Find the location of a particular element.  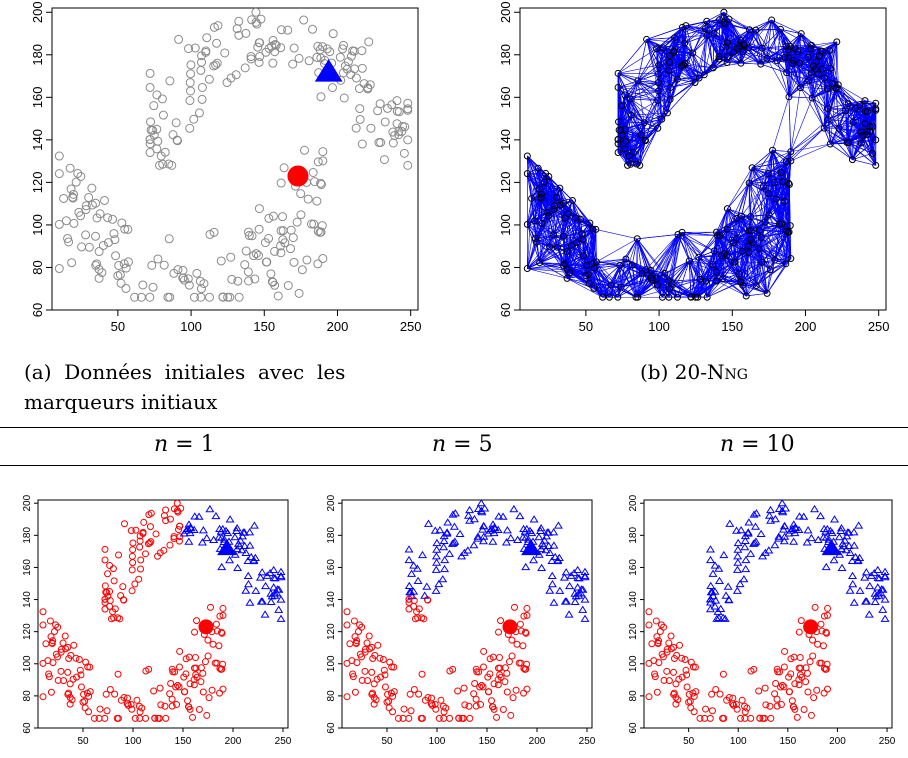

x-tick-label: 50 is located at coordinates (586, 326).